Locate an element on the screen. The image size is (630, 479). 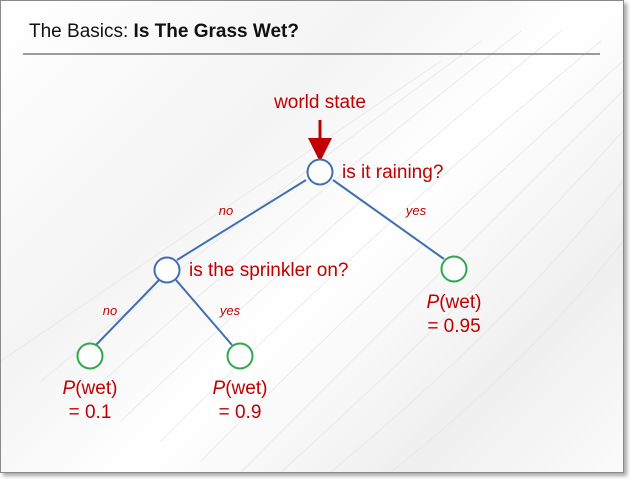
leaf-node-raining is located at coordinates (454, 269).